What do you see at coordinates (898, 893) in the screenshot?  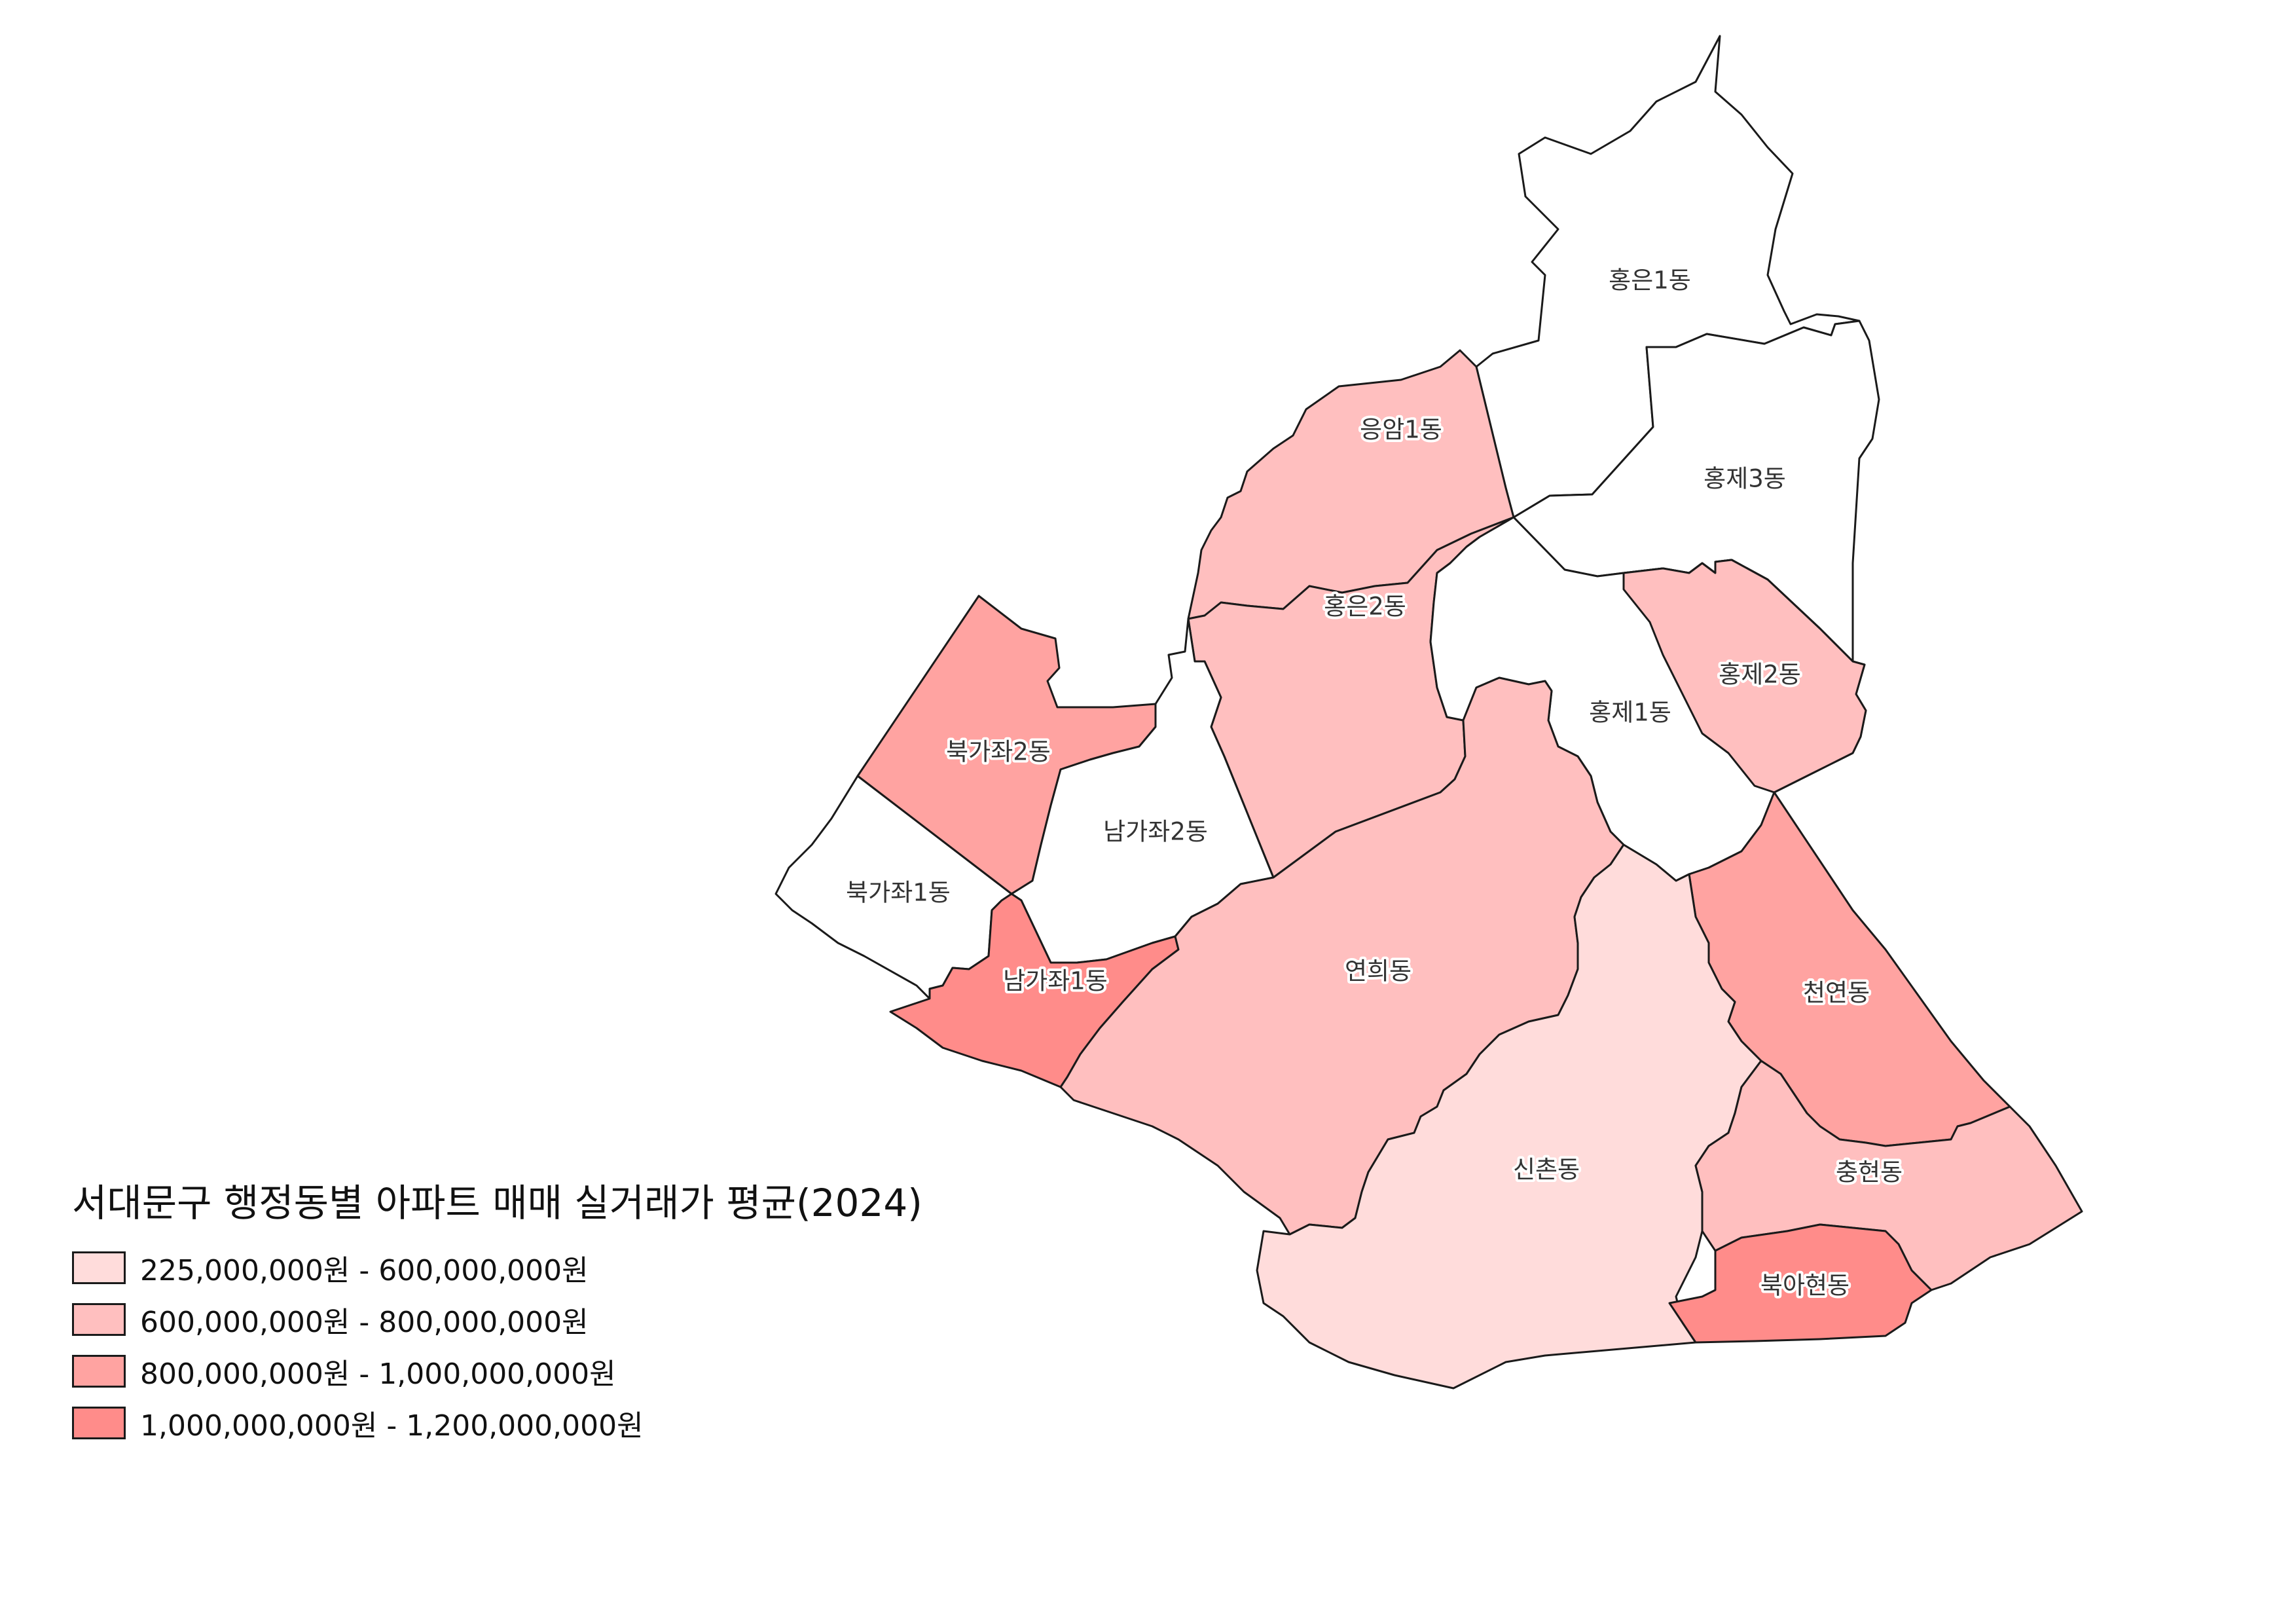 I see `label-bukgajwa1: 북가좌1동` at bounding box center [898, 893].